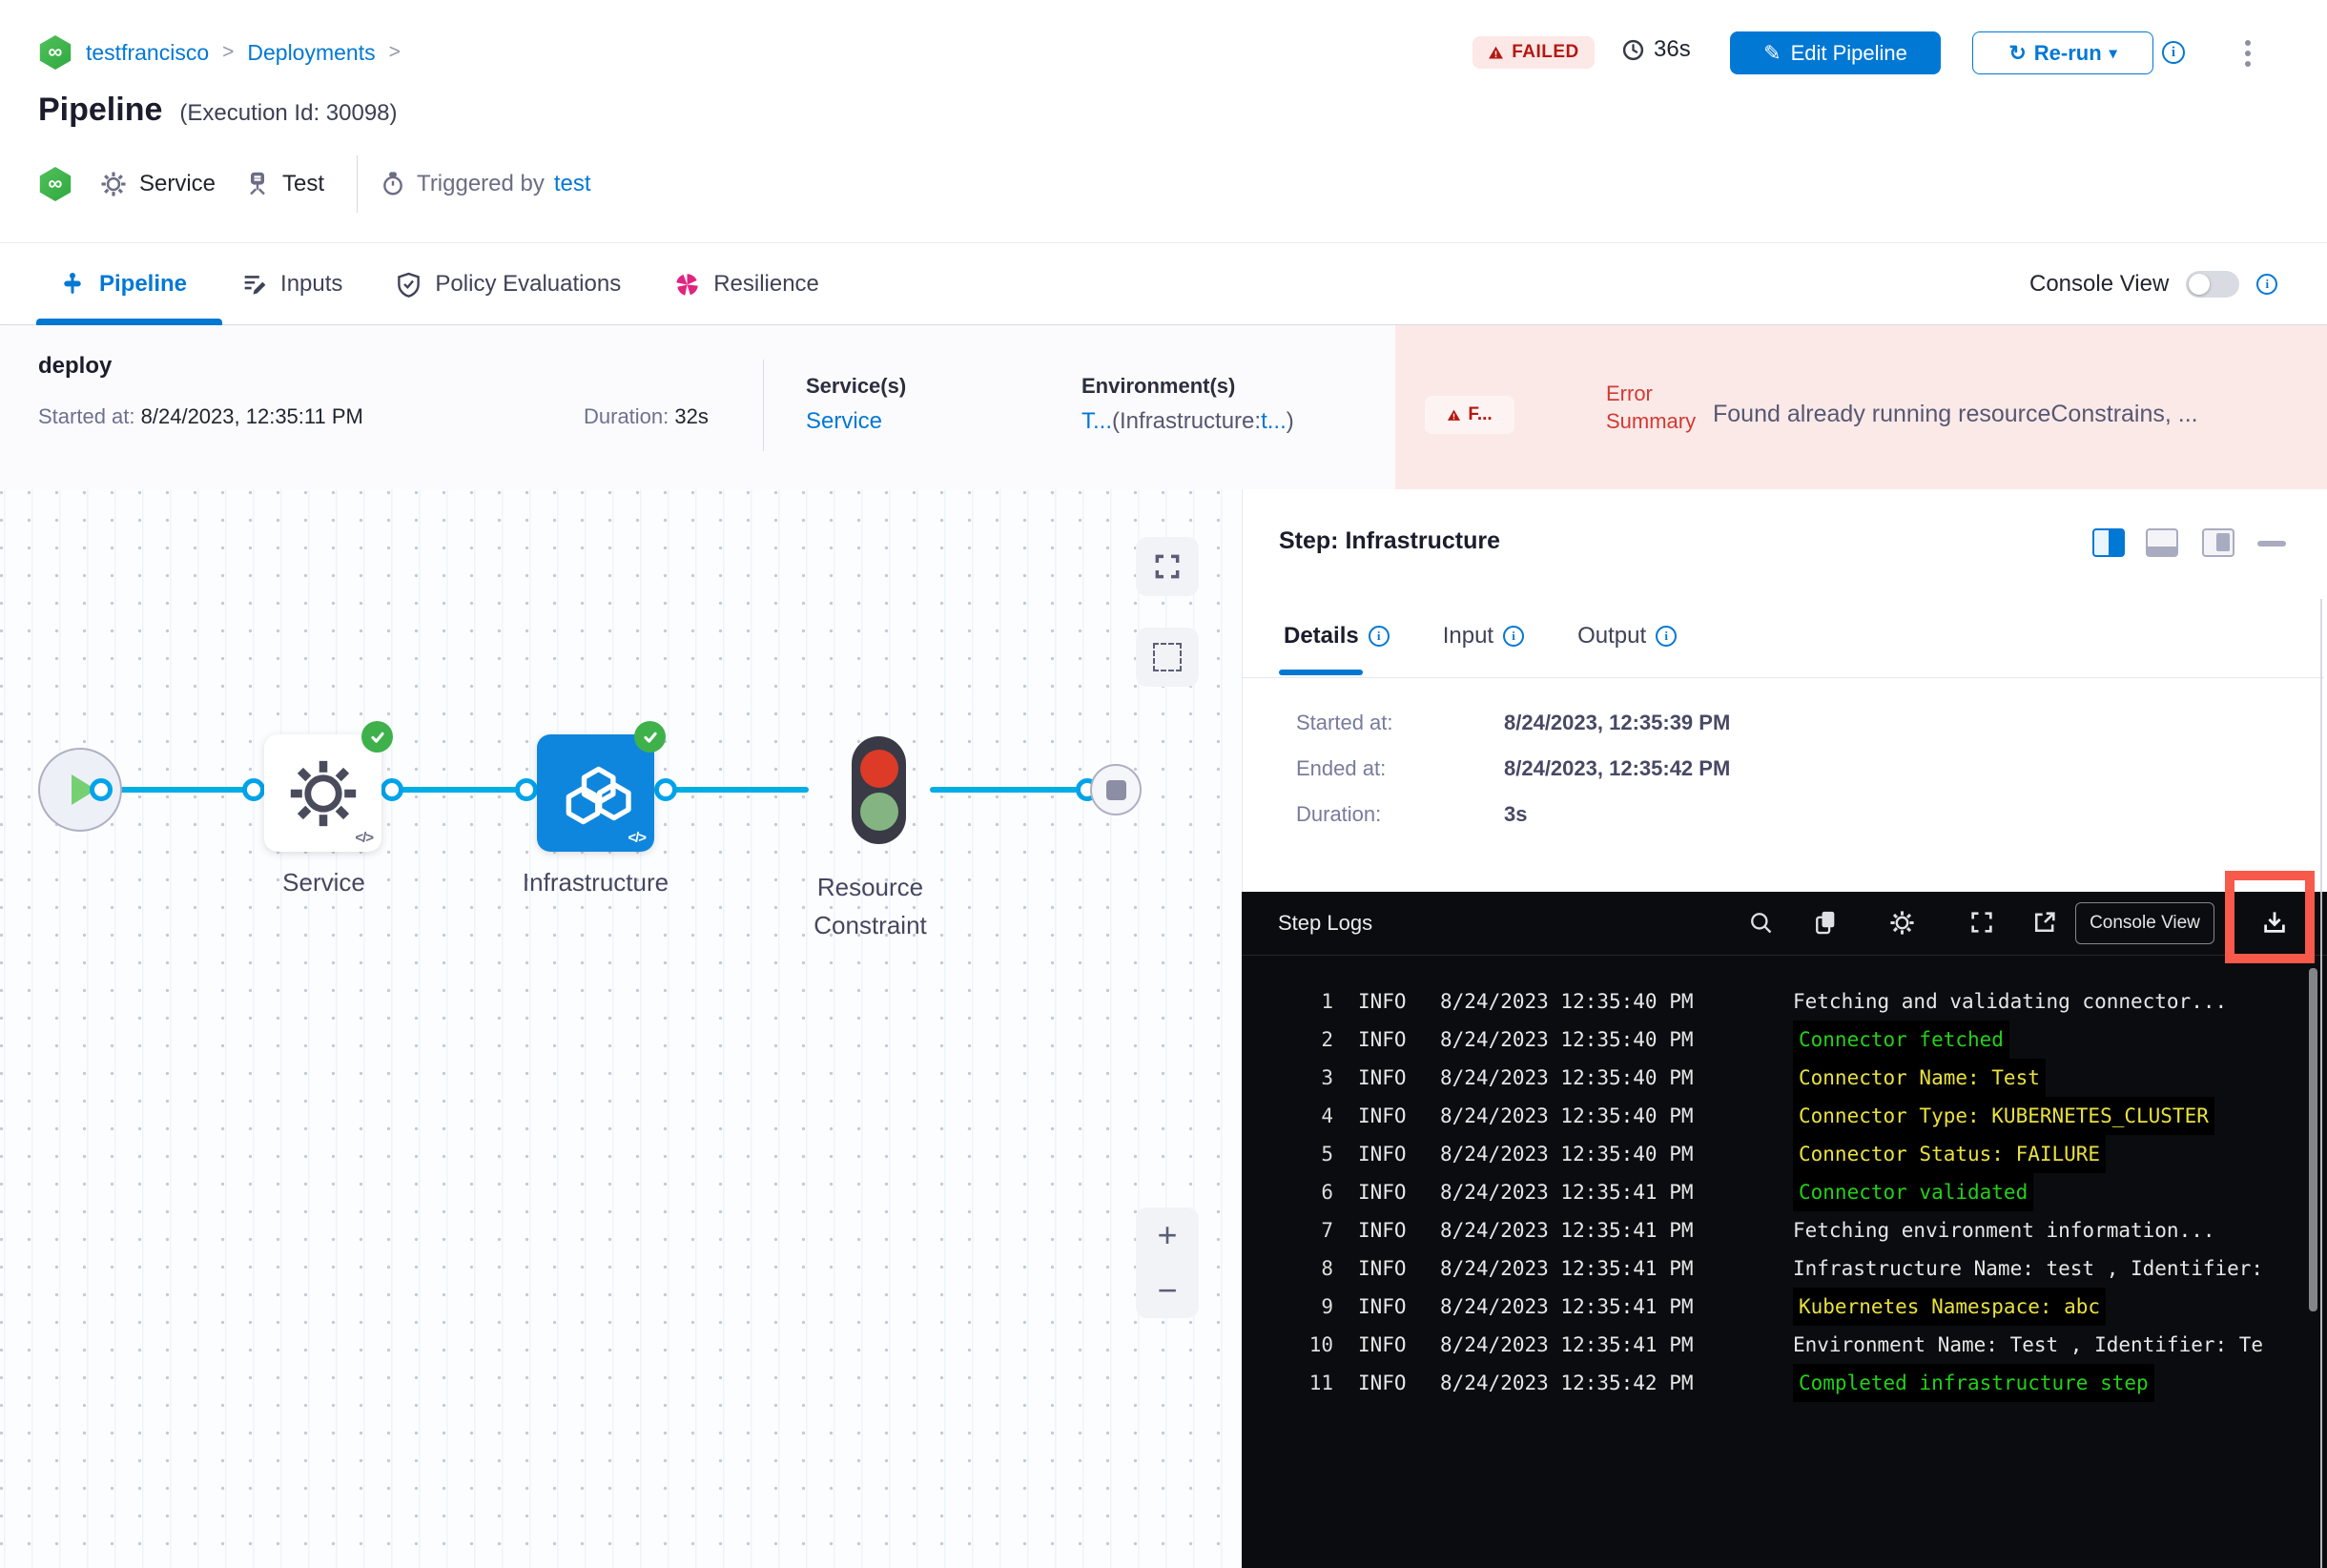 The width and height of the screenshot is (2327, 1568). What do you see at coordinates (2321, 1083) in the screenshot?
I see `scrollbar-track` at bounding box center [2321, 1083].